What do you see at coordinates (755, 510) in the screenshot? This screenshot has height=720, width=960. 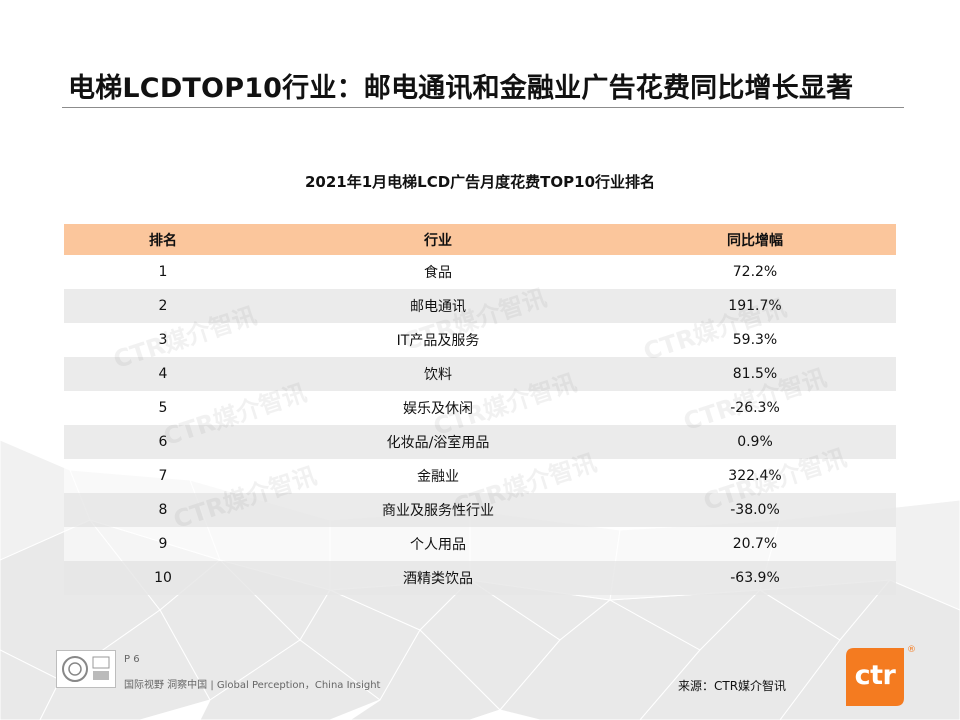 I see `cell-growth: -38.0%` at bounding box center [755, 510].